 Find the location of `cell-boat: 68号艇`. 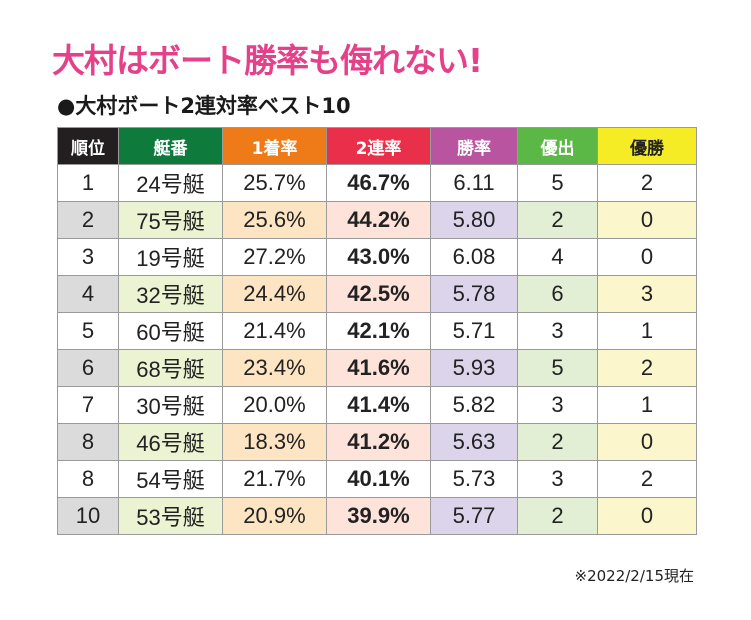

cell-boat: 68号艇 is located at coordinates (170, 368).